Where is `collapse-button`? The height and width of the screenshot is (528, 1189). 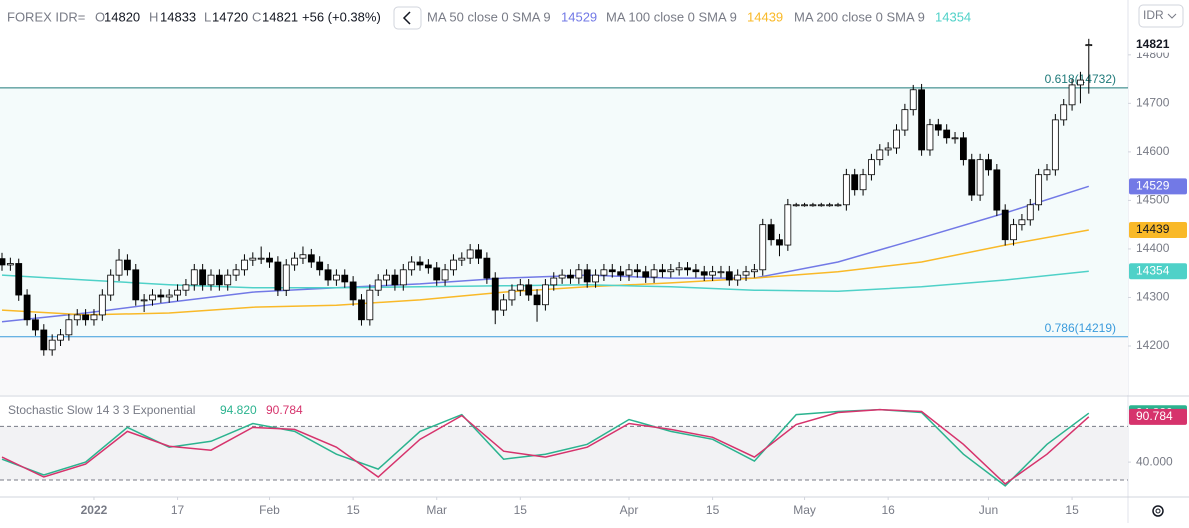
collapse-button is located at coordinates (407, 18).